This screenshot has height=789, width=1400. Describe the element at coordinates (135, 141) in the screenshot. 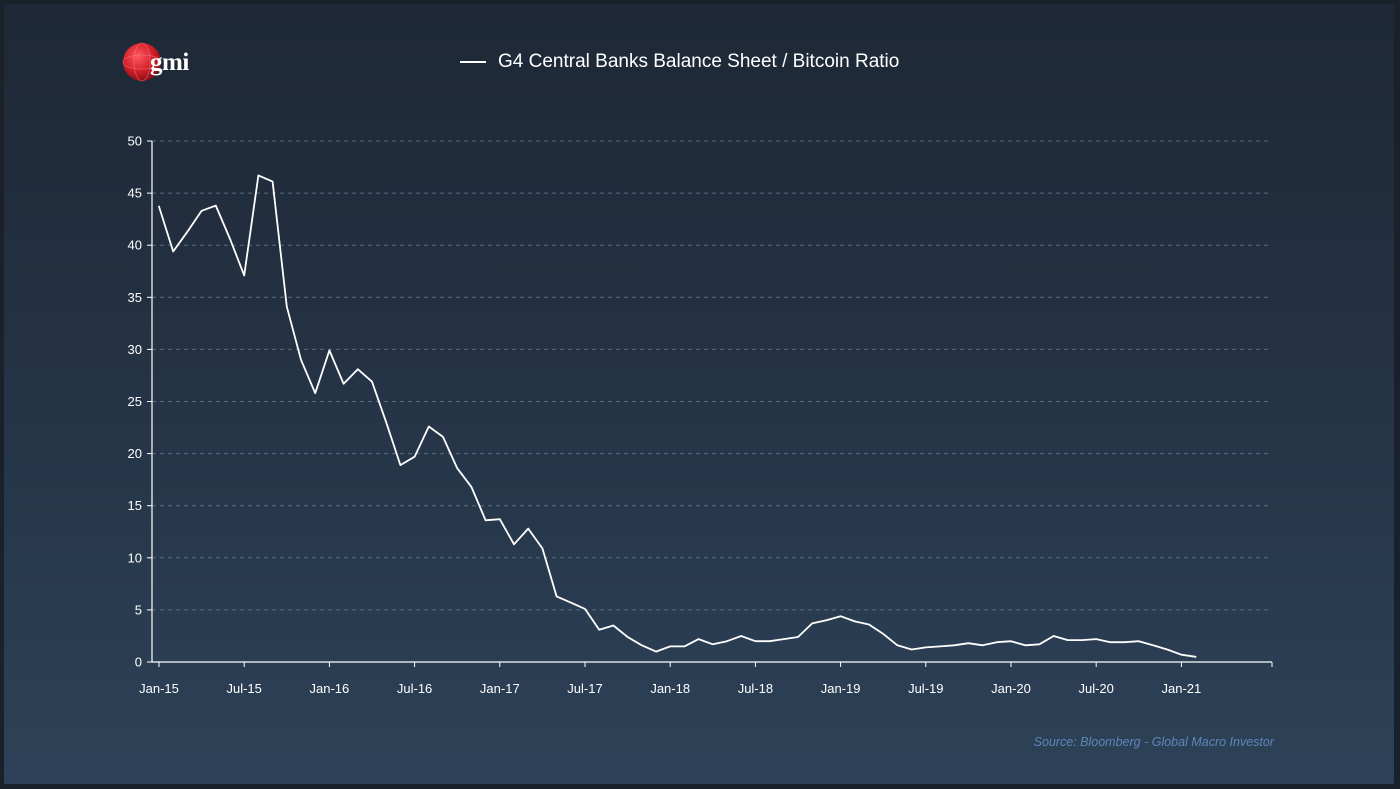

I see `y-tick-label: 50` at that location.